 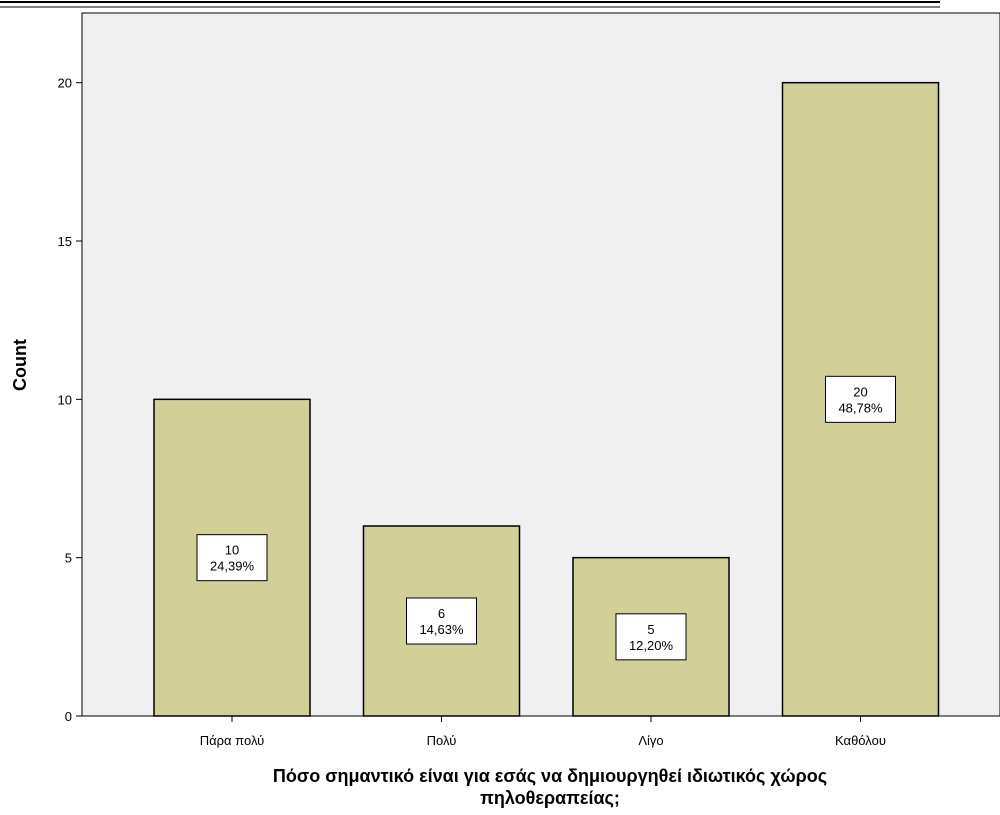 What do you see at coordinates (651, 645) in the screenshot?
I see `data-label-percent: 12,20%` at bounding box center [651, 645].